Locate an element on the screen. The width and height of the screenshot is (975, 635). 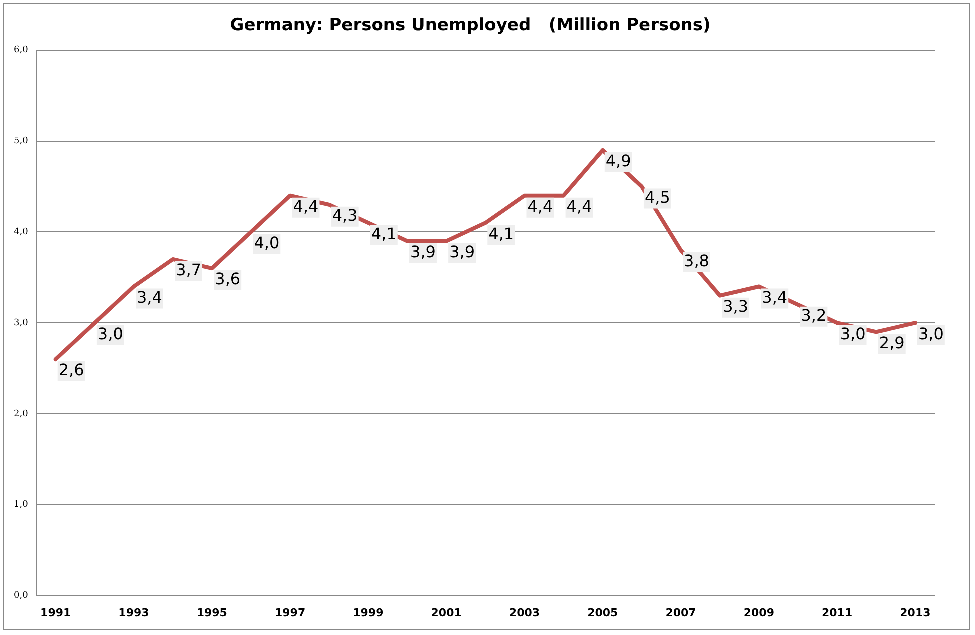
x-tick-label: 2011 is located at coordinates (837, 613).